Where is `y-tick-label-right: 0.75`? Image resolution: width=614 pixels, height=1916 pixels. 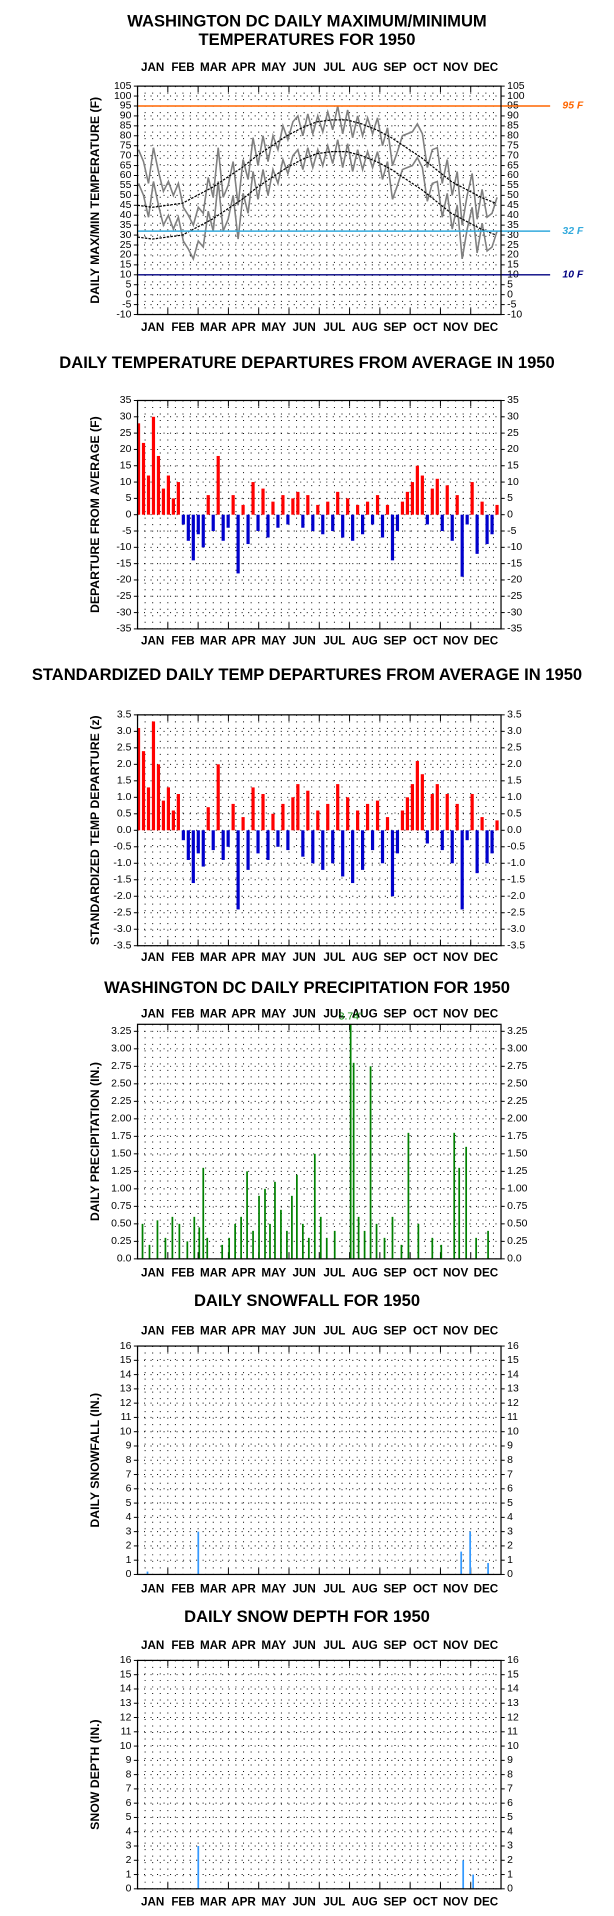
y-tick-label-right: 0.75 is located at coordinates (517, 1206).